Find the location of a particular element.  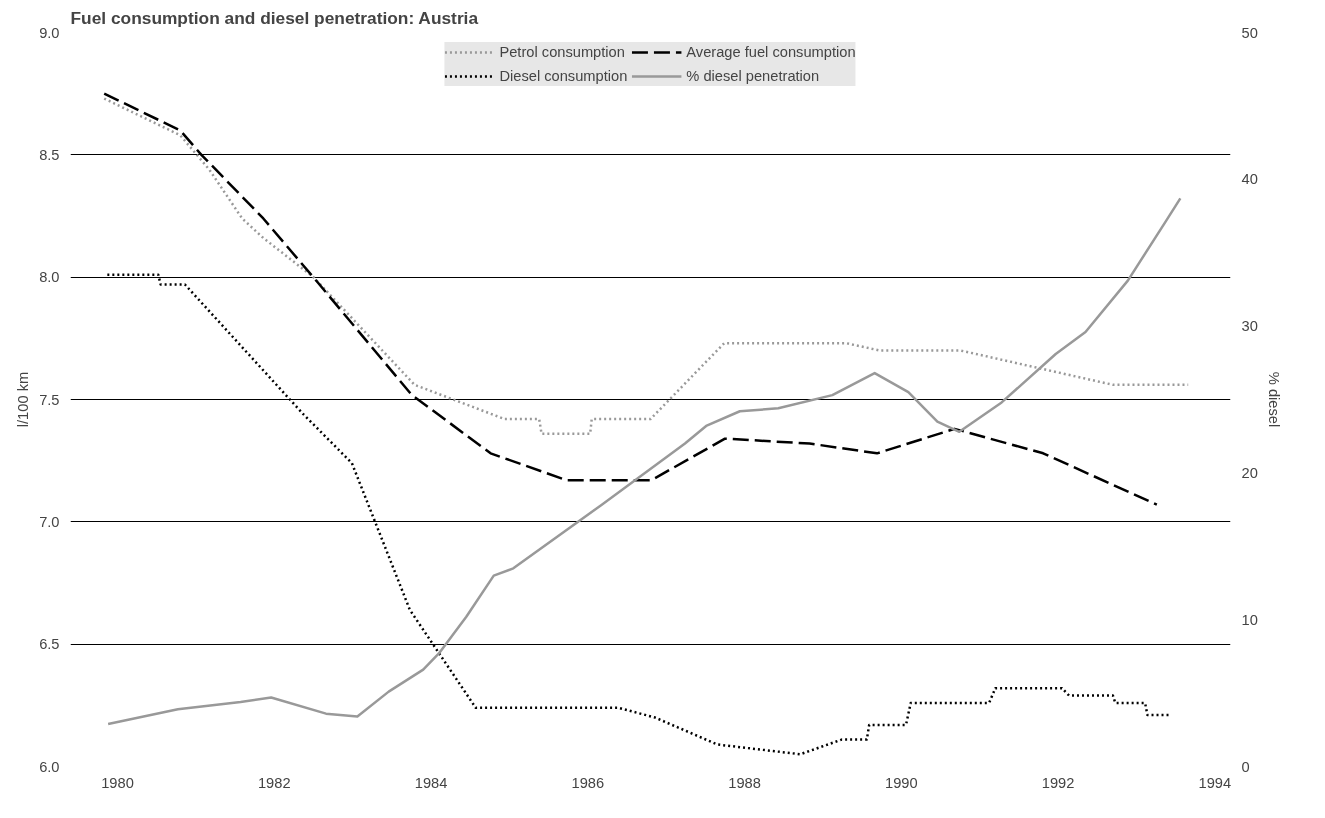

y-tick-label: 6.5 is located at coordinates (49, 644).